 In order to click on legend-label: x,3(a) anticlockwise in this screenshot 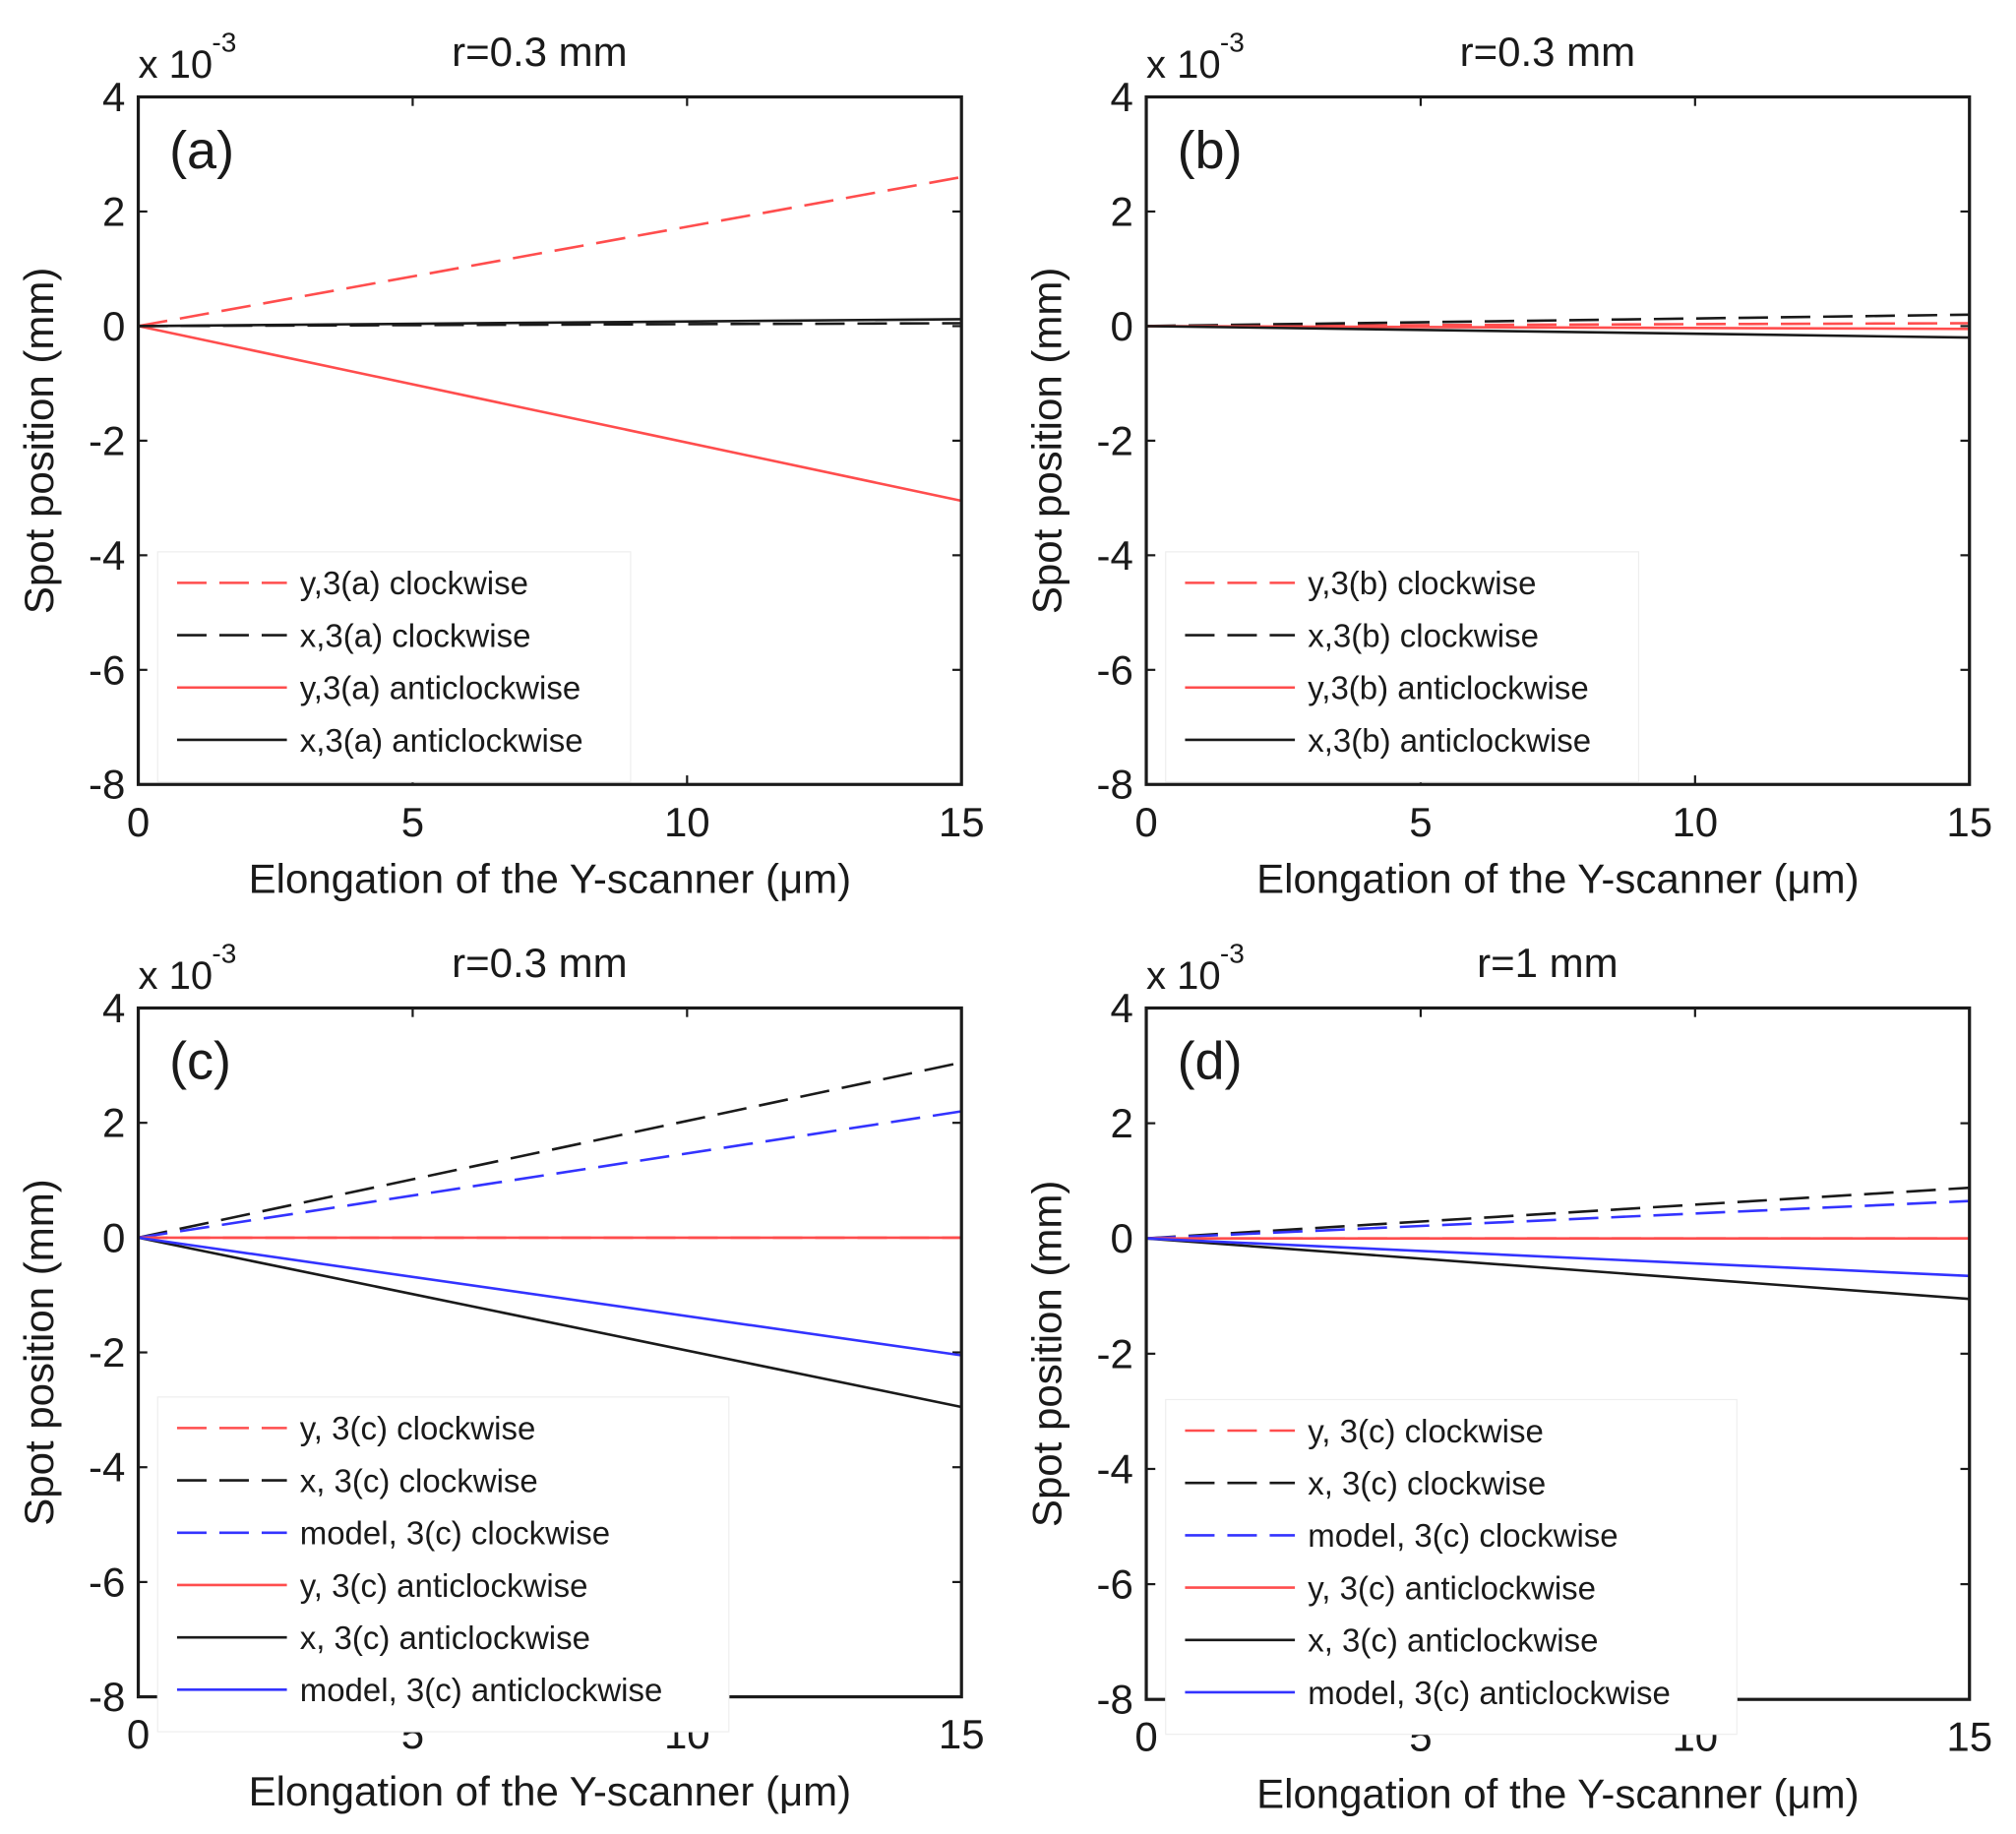, I will do `click(442, 740)`.